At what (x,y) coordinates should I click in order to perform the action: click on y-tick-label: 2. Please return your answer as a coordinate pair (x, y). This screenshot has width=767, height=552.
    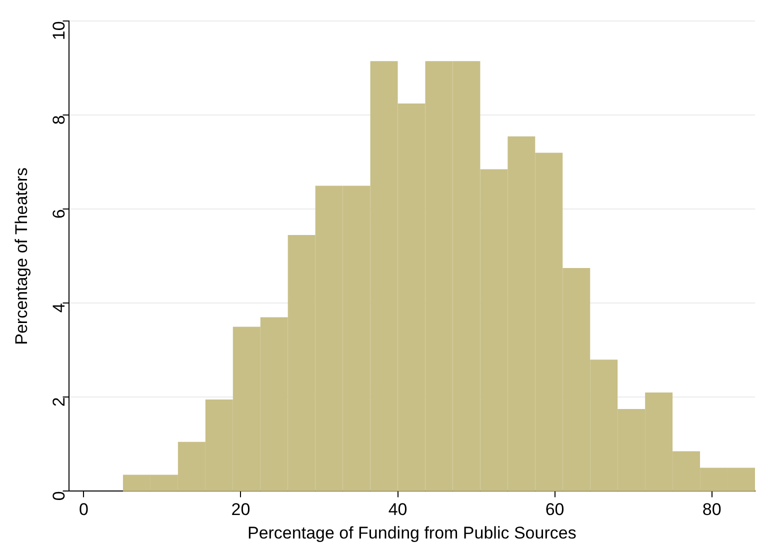
    Looking at the image, I should click on (58, 402).